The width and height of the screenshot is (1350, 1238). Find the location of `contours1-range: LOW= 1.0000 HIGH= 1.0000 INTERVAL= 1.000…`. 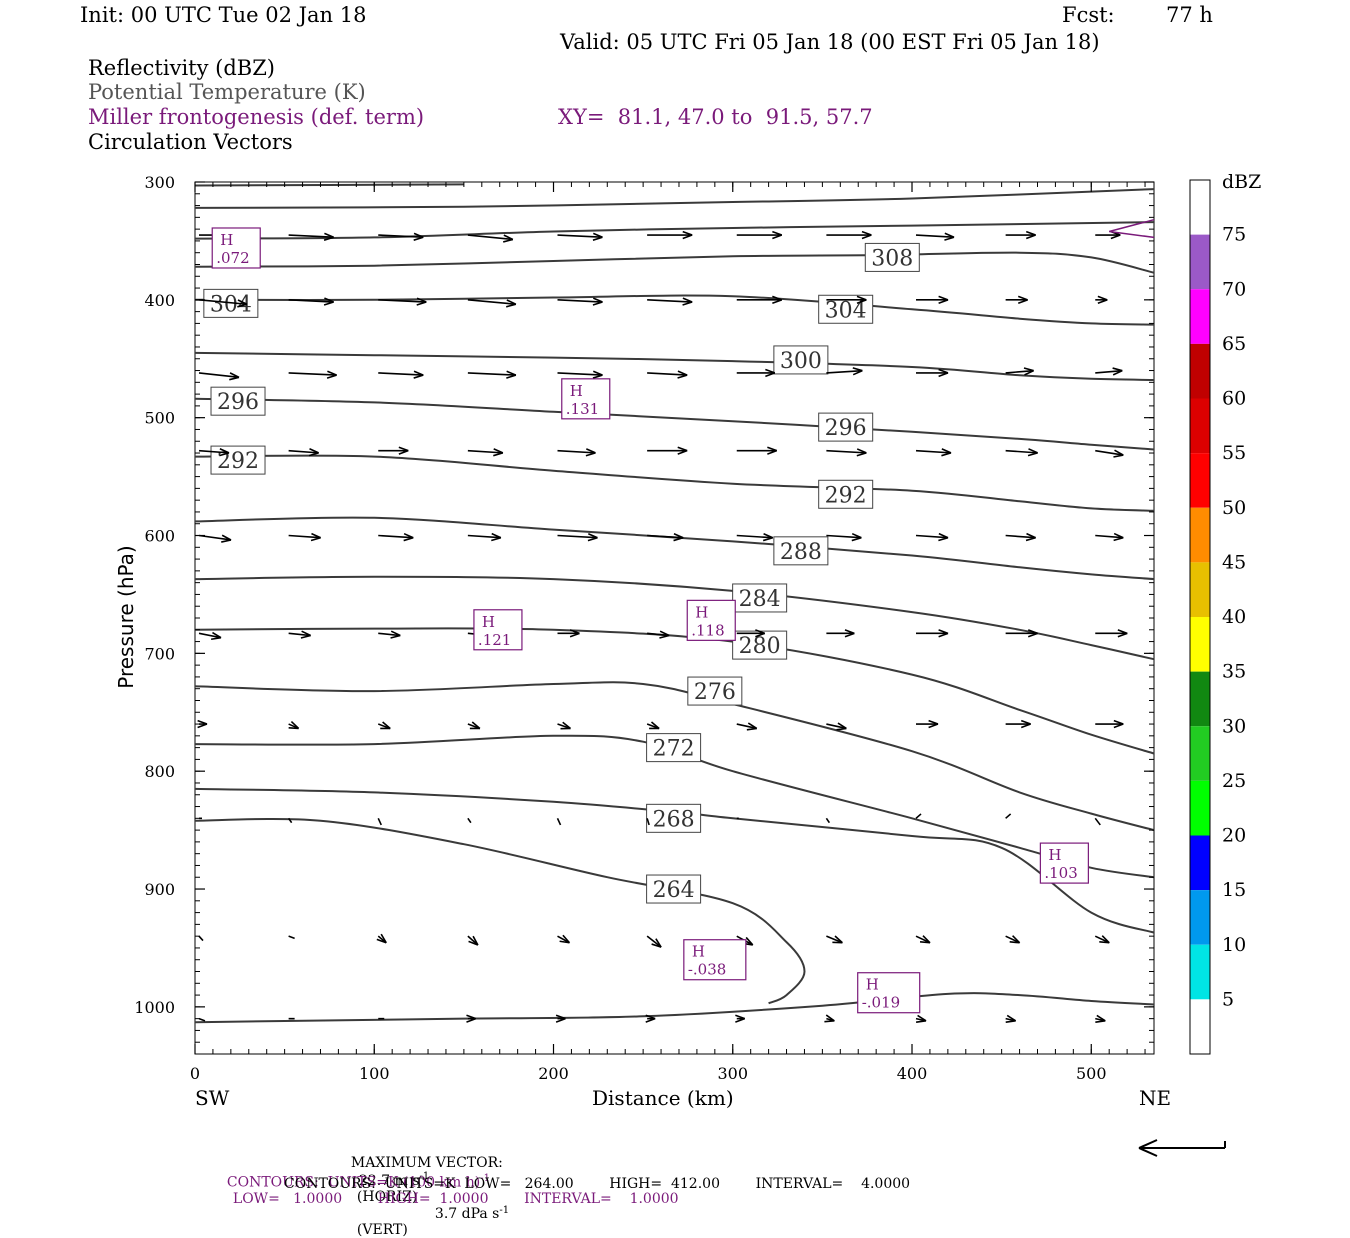

contours1-range: LOW= 1.0000 HIGH= 1.0000 INTERVAL= 1.000… is located at coordinates (456, 1199).